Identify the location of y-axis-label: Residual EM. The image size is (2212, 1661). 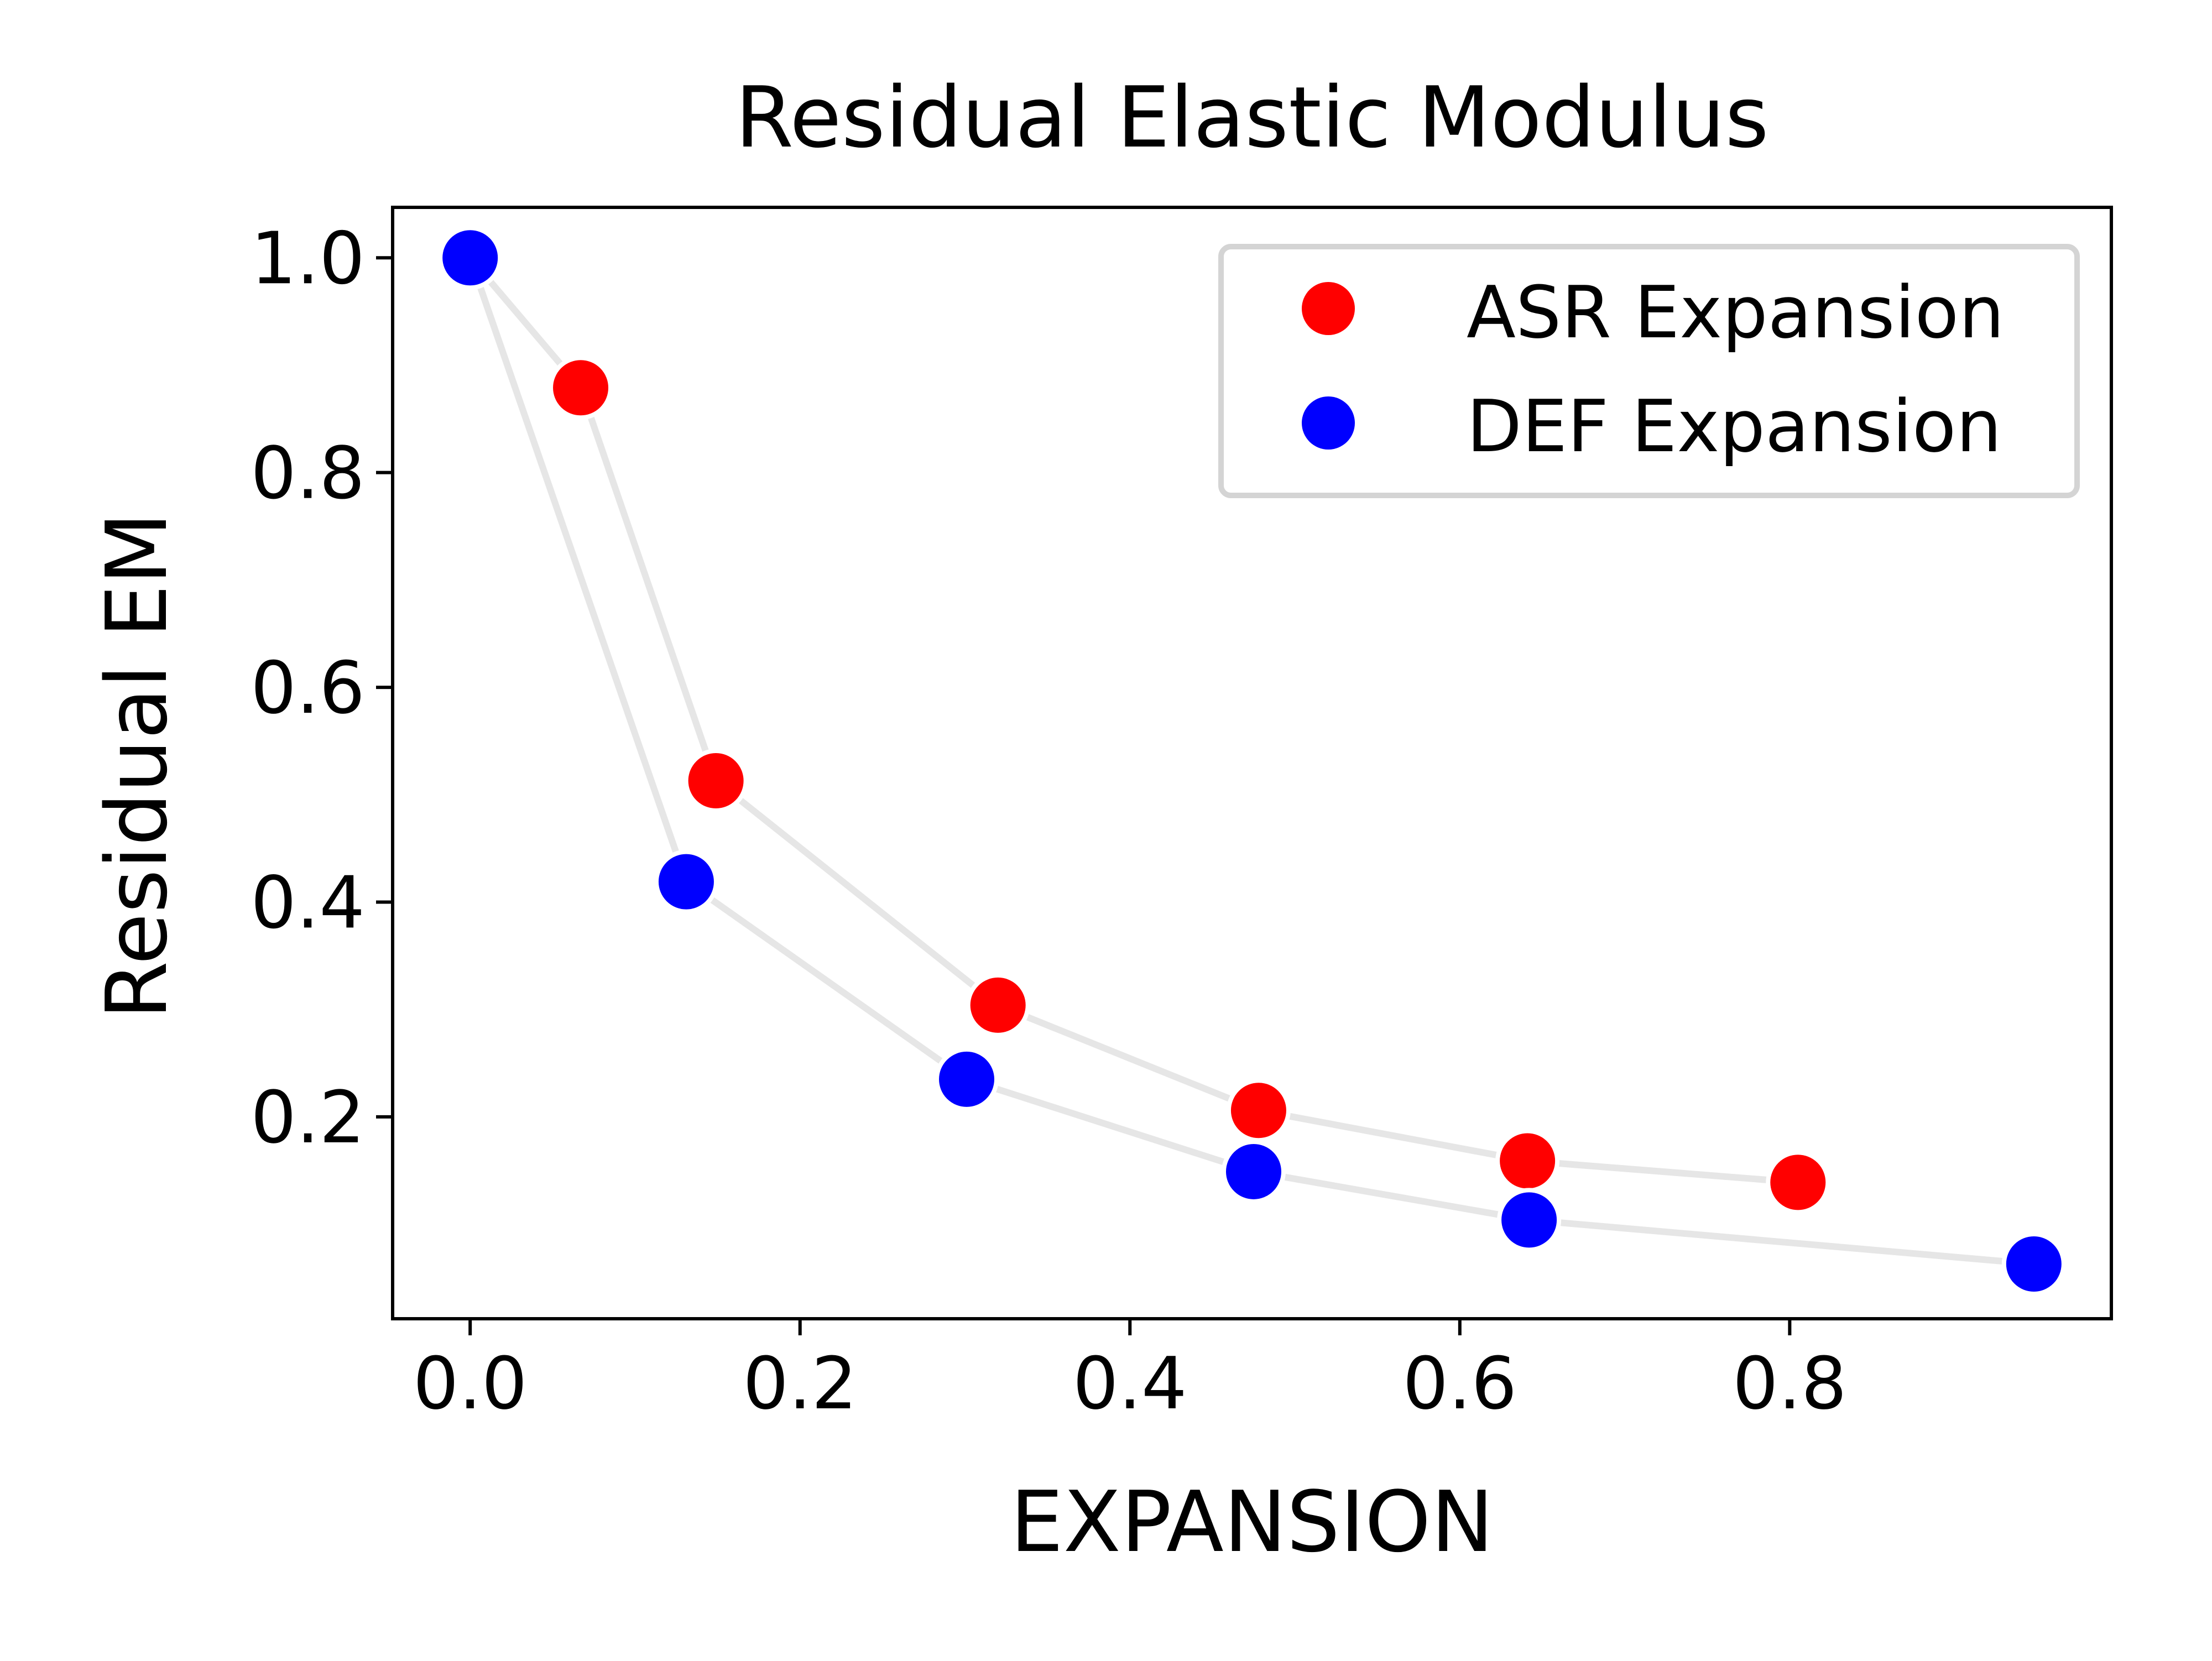
(137, 765).